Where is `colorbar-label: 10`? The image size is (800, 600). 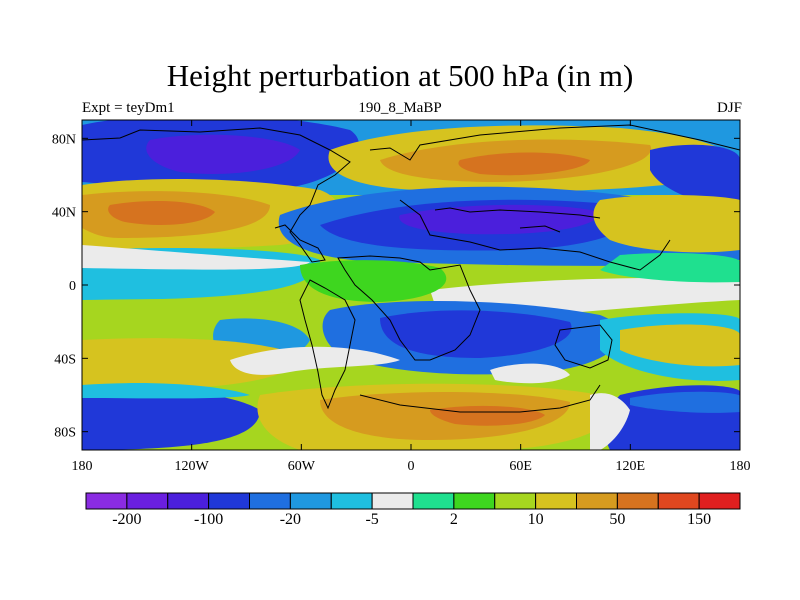 colorbar-label: 10 is located at coordinates (536, 519).